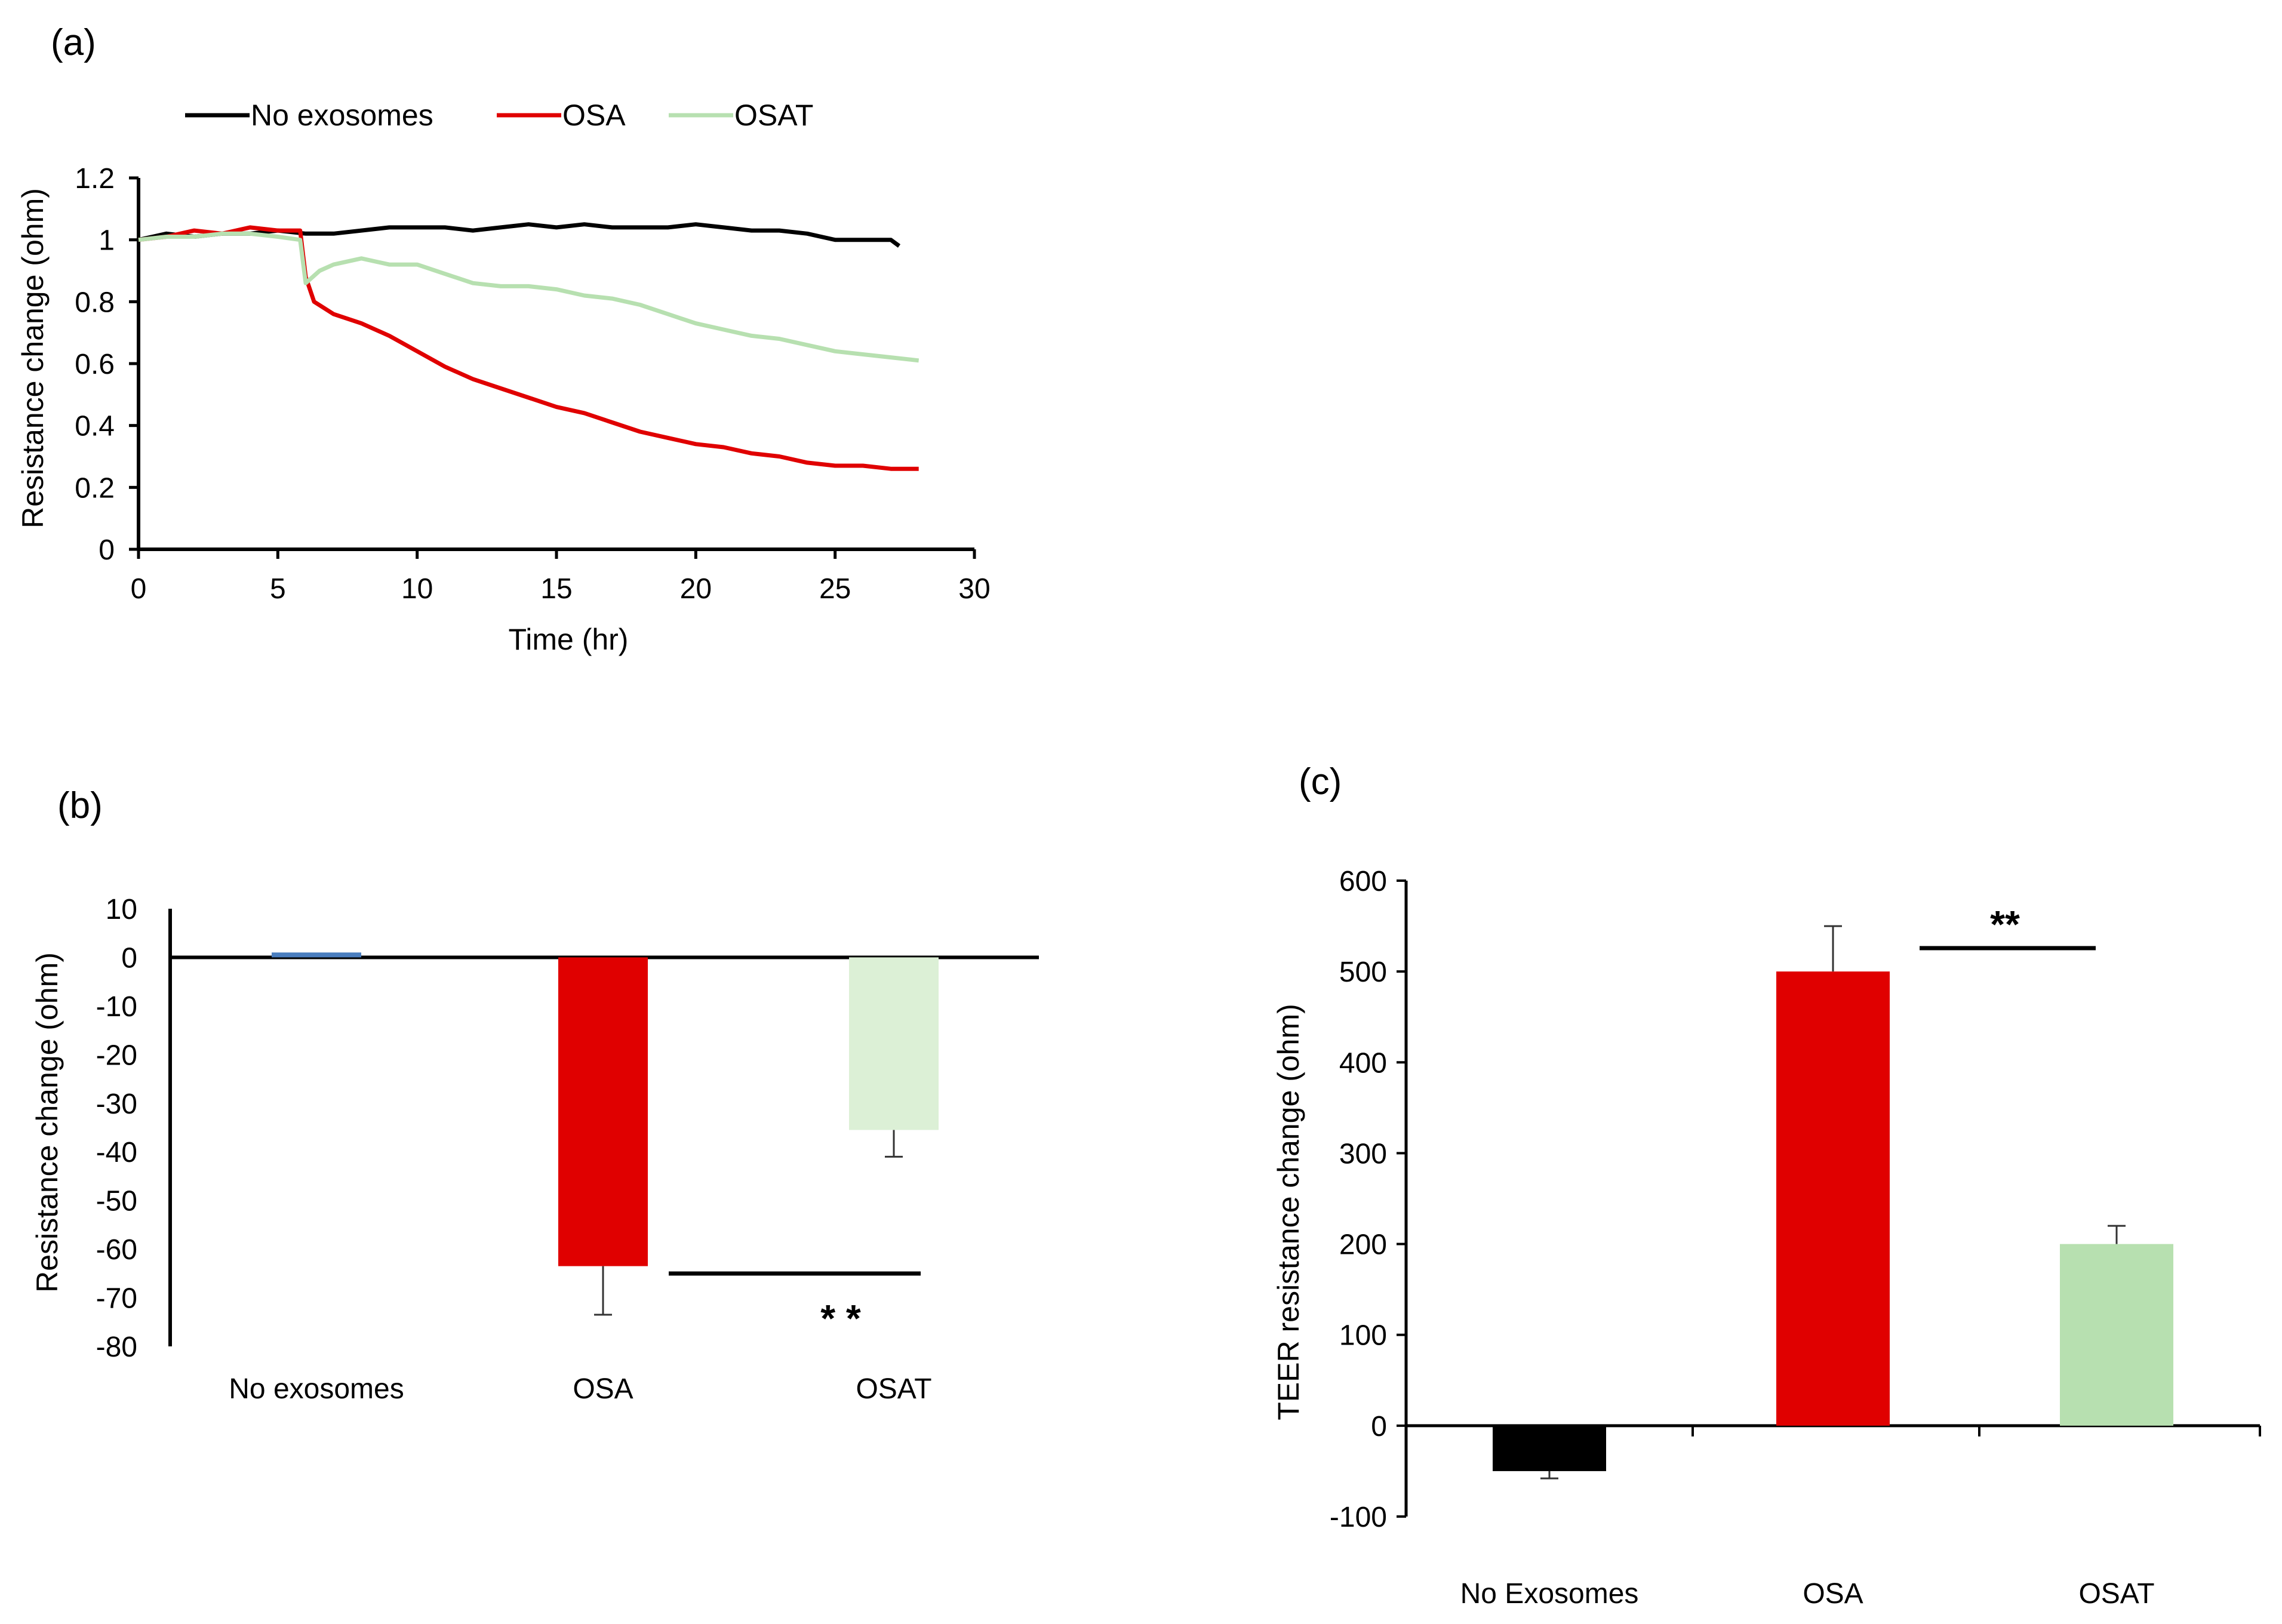  I want to click on panel-a-y-tick-label: 0.8, so click(95, 302).